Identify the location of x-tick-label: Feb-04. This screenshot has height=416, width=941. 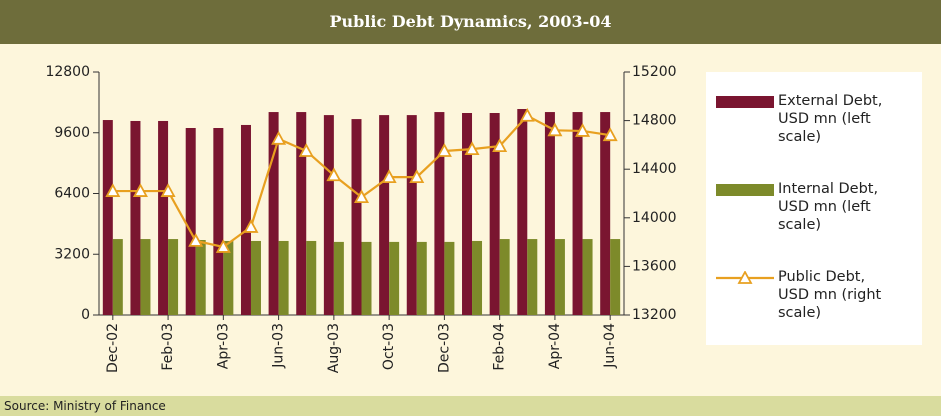
(500, 347).